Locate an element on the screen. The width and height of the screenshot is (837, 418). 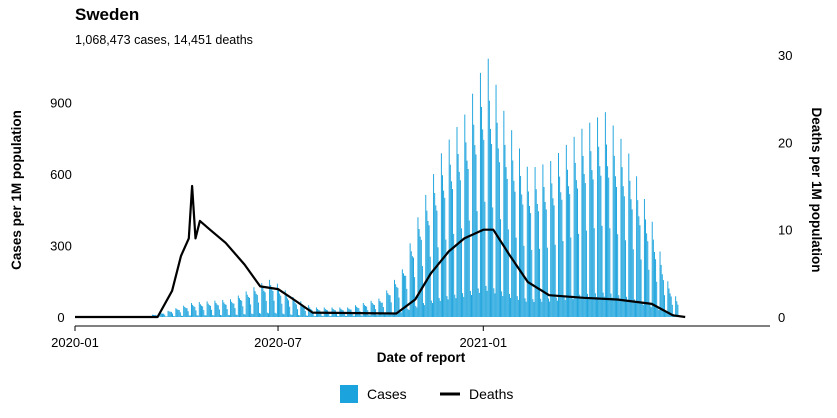
y-right-tick-label: 20 is located at coordinates (785, 142).